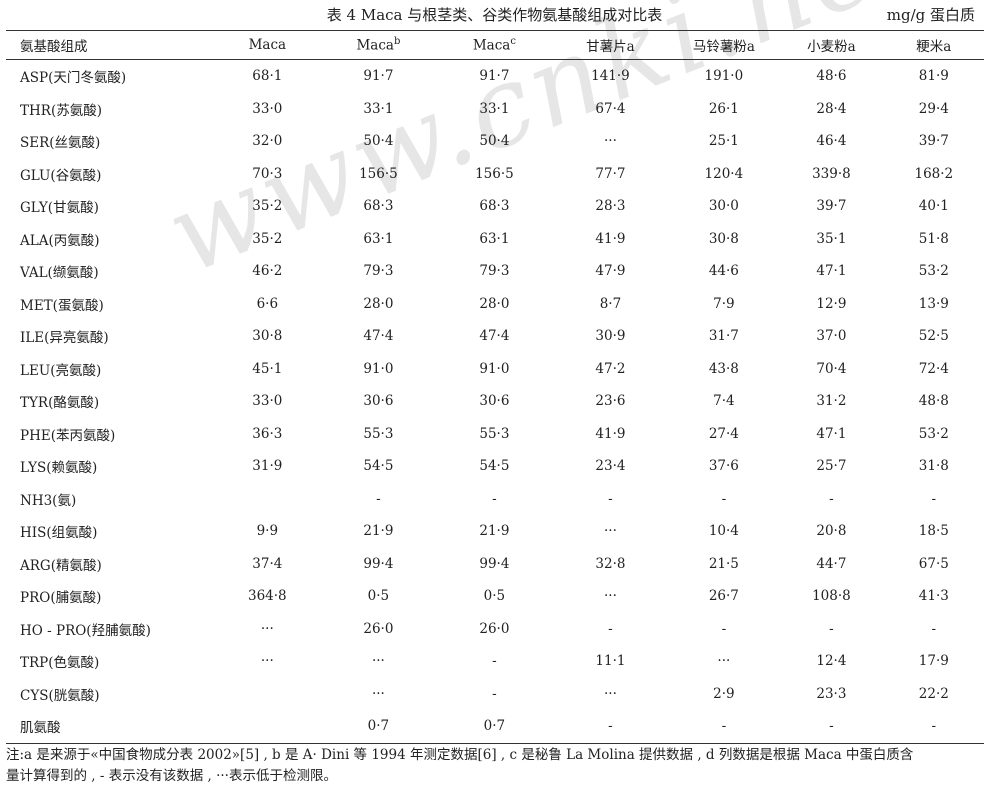 The image size is (989, 790). What do you see at coordinates (267, 433) in the screenshot?
I see `value-cell: 36·3` at bounding box center [267, 433].